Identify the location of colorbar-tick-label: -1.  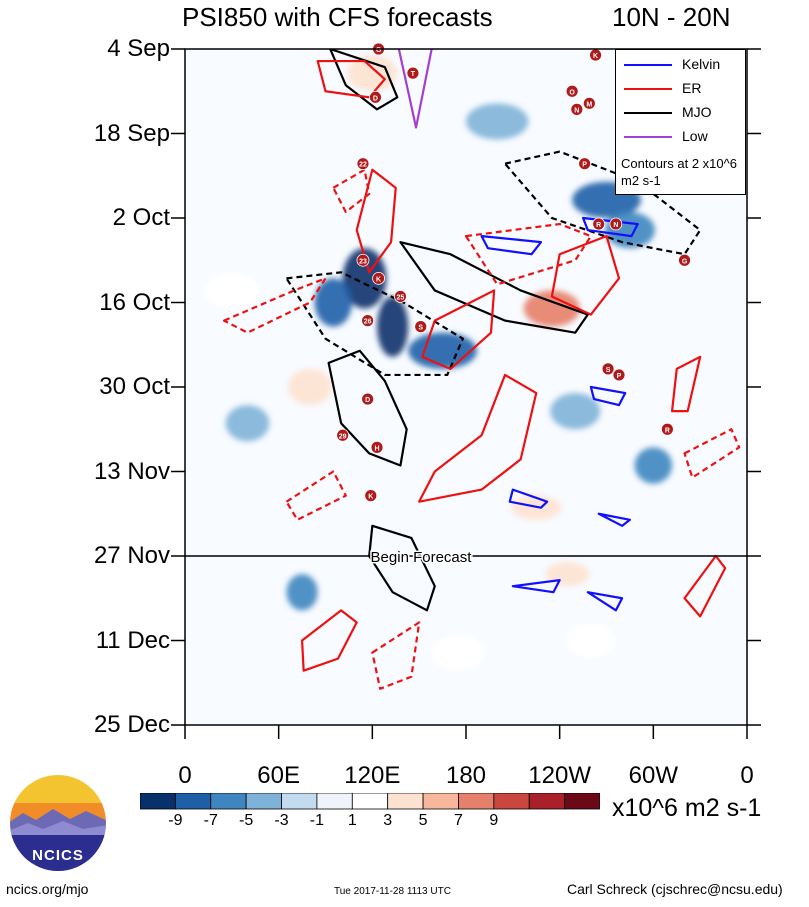
(317, 820).